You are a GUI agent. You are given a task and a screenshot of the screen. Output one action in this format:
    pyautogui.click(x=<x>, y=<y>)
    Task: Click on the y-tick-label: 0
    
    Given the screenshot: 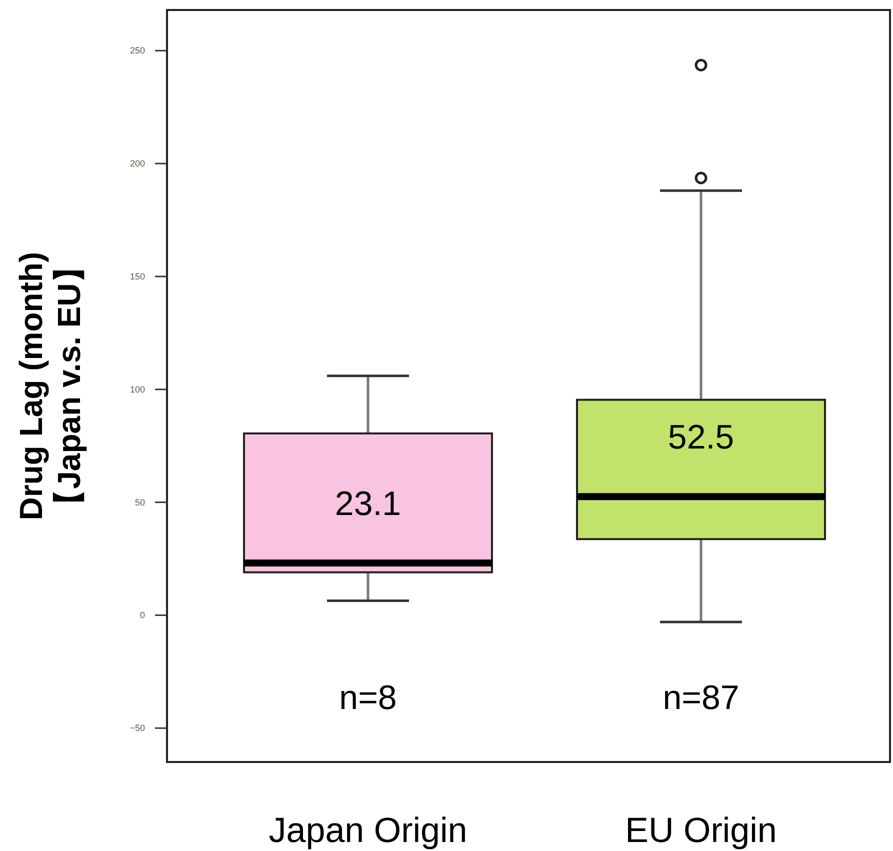 What is the action you would take?
    pyautogui.click(x=142, y=615)
    